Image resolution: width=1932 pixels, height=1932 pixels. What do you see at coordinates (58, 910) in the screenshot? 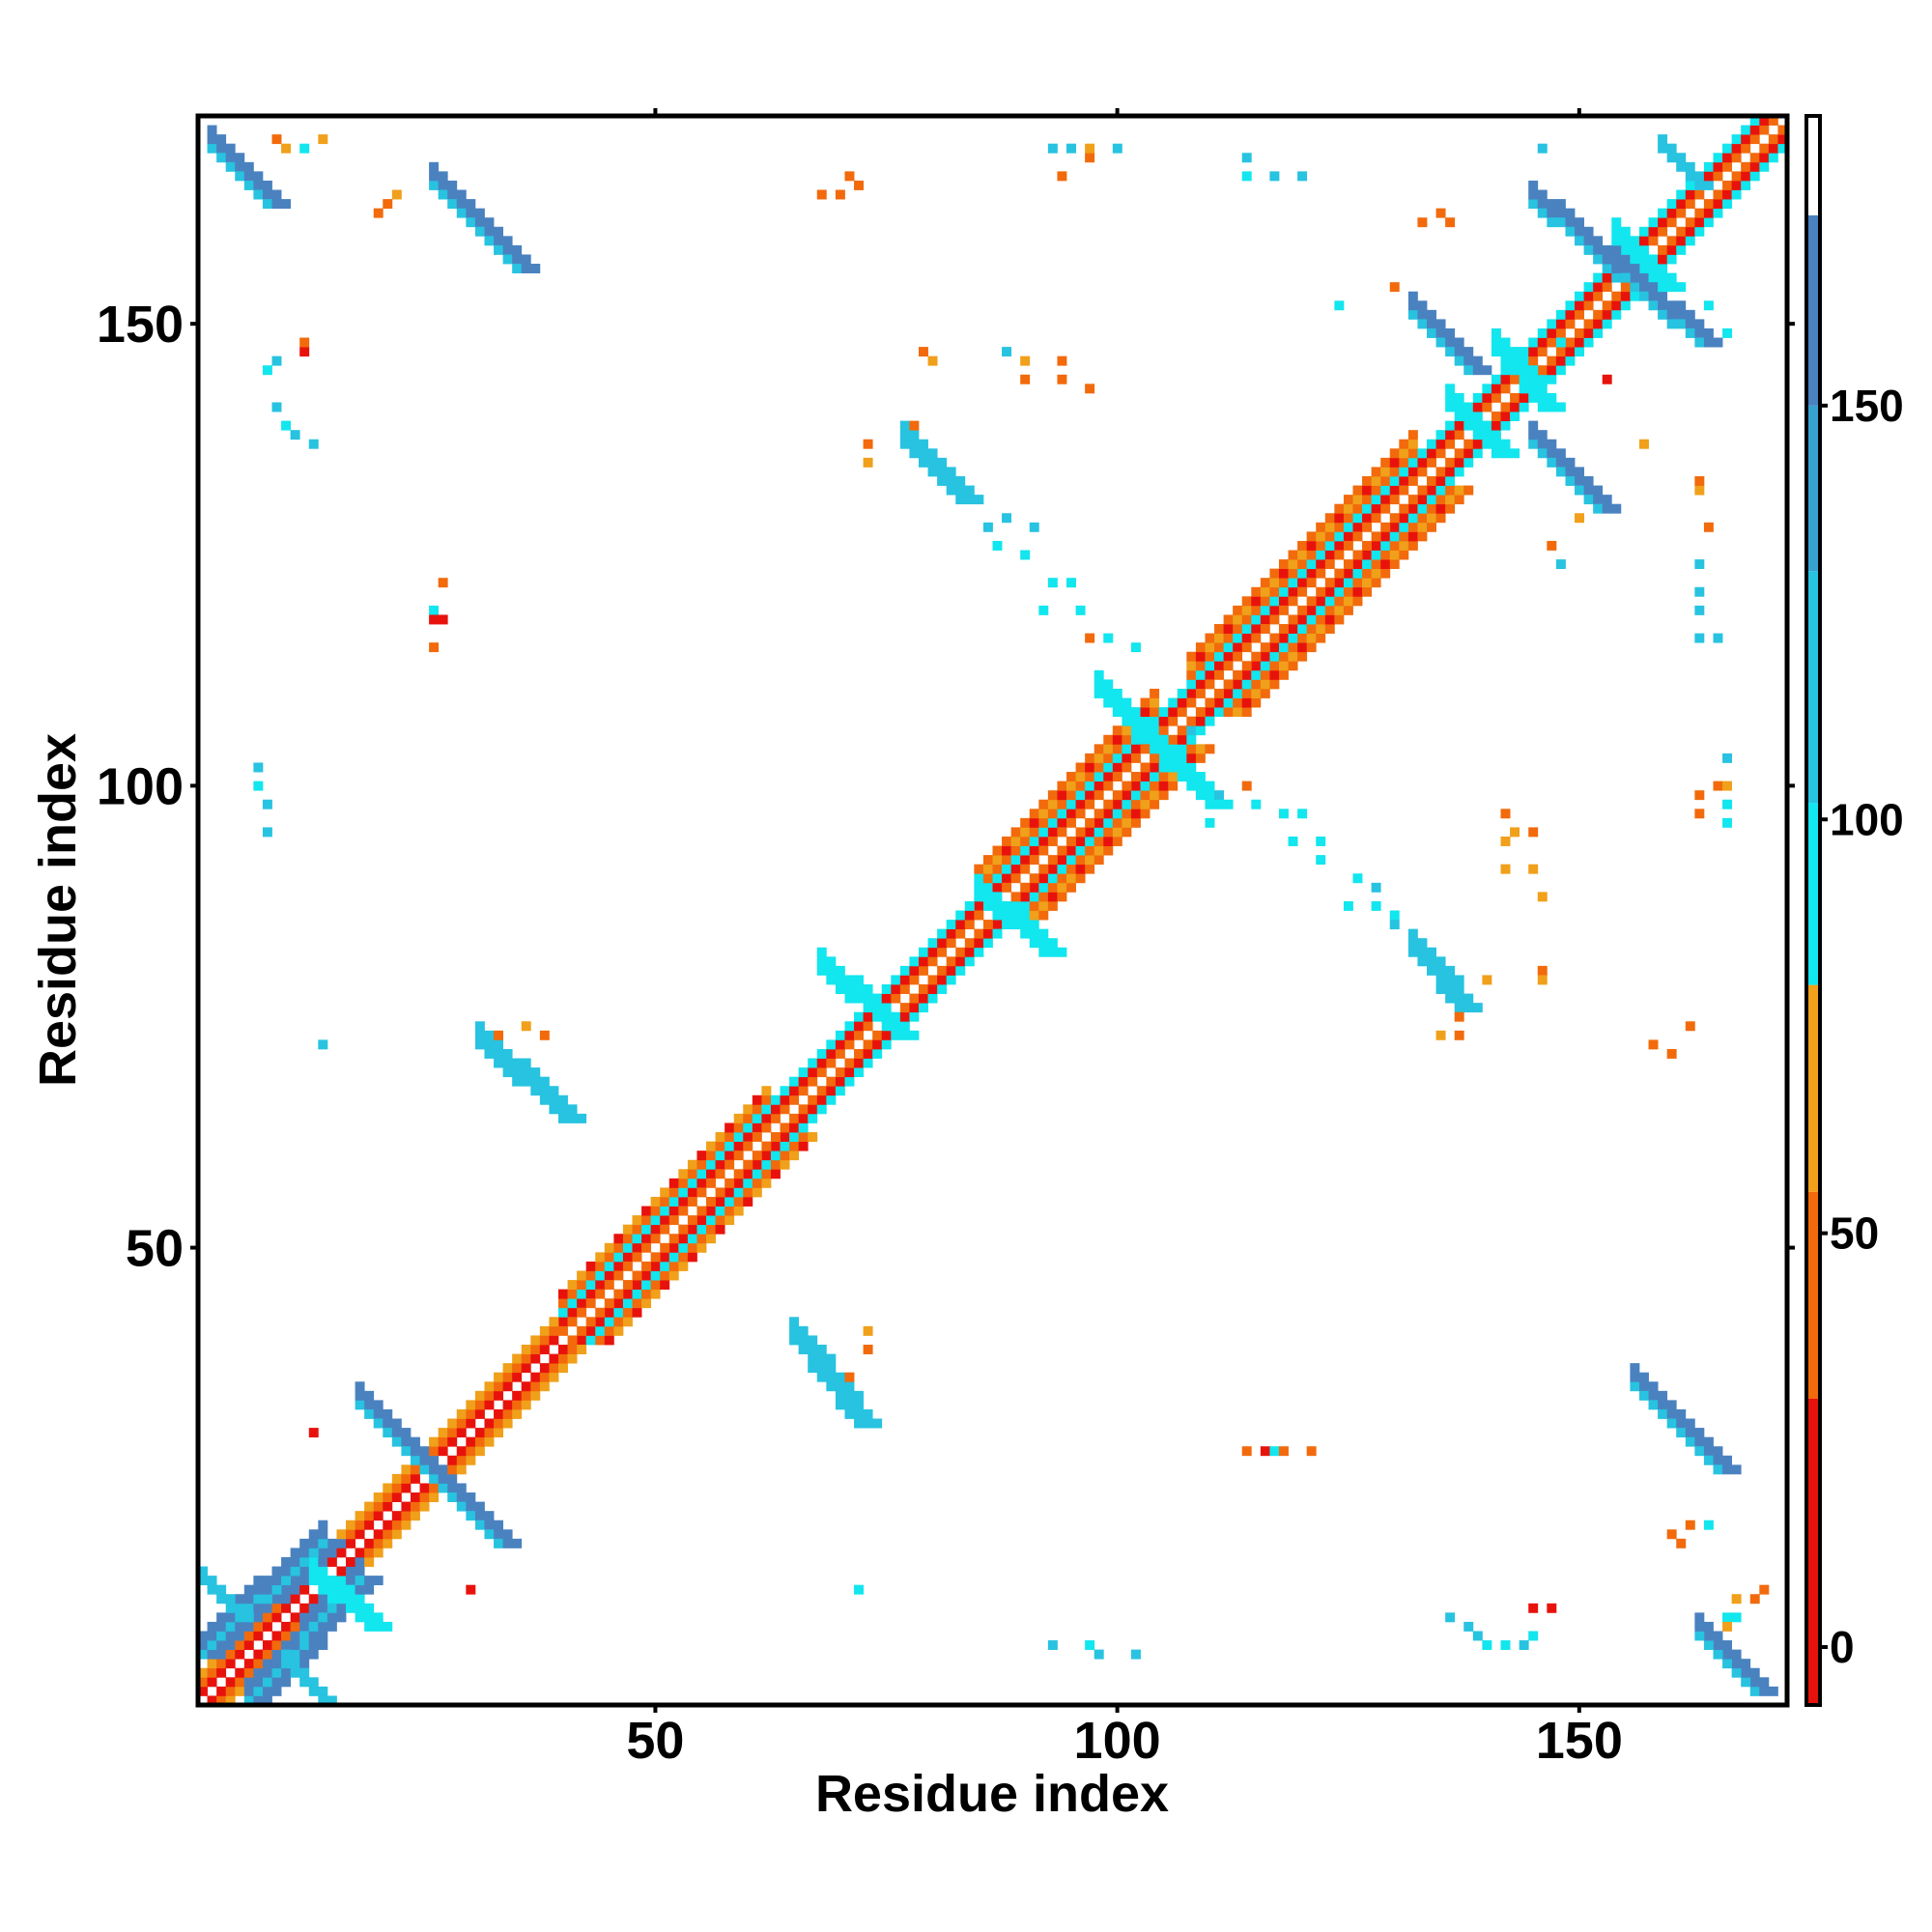
I see `y-axis-label: Residue index` at bounding box center [58, 910].